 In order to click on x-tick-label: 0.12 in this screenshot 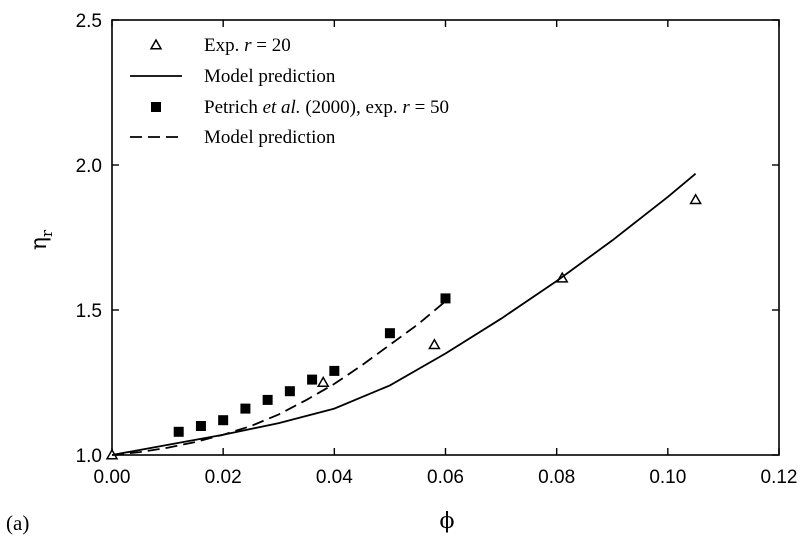, I will do `click(779, 477)`.